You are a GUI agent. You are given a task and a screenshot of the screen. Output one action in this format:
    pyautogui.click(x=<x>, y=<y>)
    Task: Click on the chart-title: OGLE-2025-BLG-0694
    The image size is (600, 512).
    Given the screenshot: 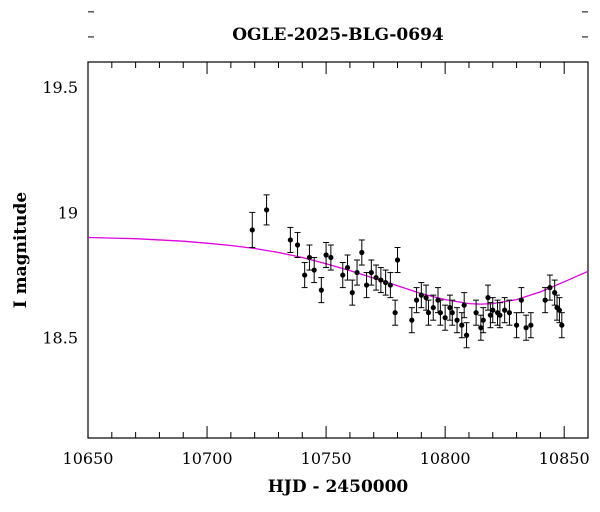 What is the action you would take?
    pyautogui.click(x=338, y=35)
    